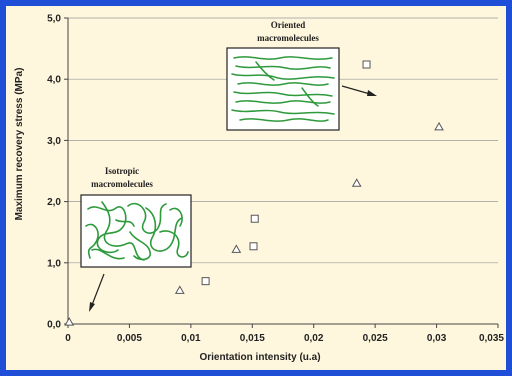  What do you see at coordinates (98, 289) in the screenshot?
I see `isotropic-arrow` at bounding box center [98, 289].